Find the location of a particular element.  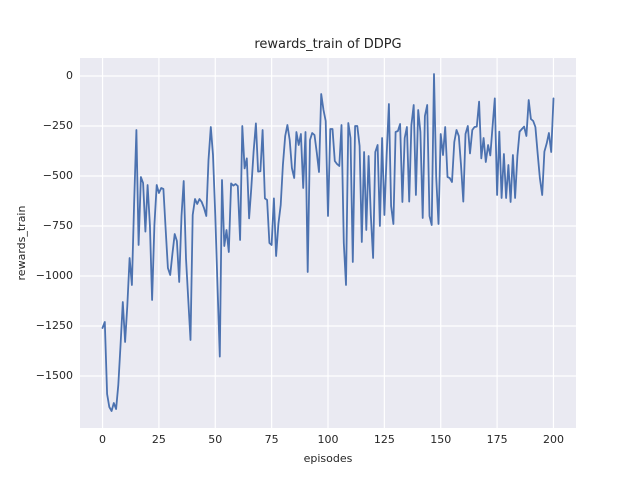

y-tick-label: −1250 is located at coordinates (54, 325).